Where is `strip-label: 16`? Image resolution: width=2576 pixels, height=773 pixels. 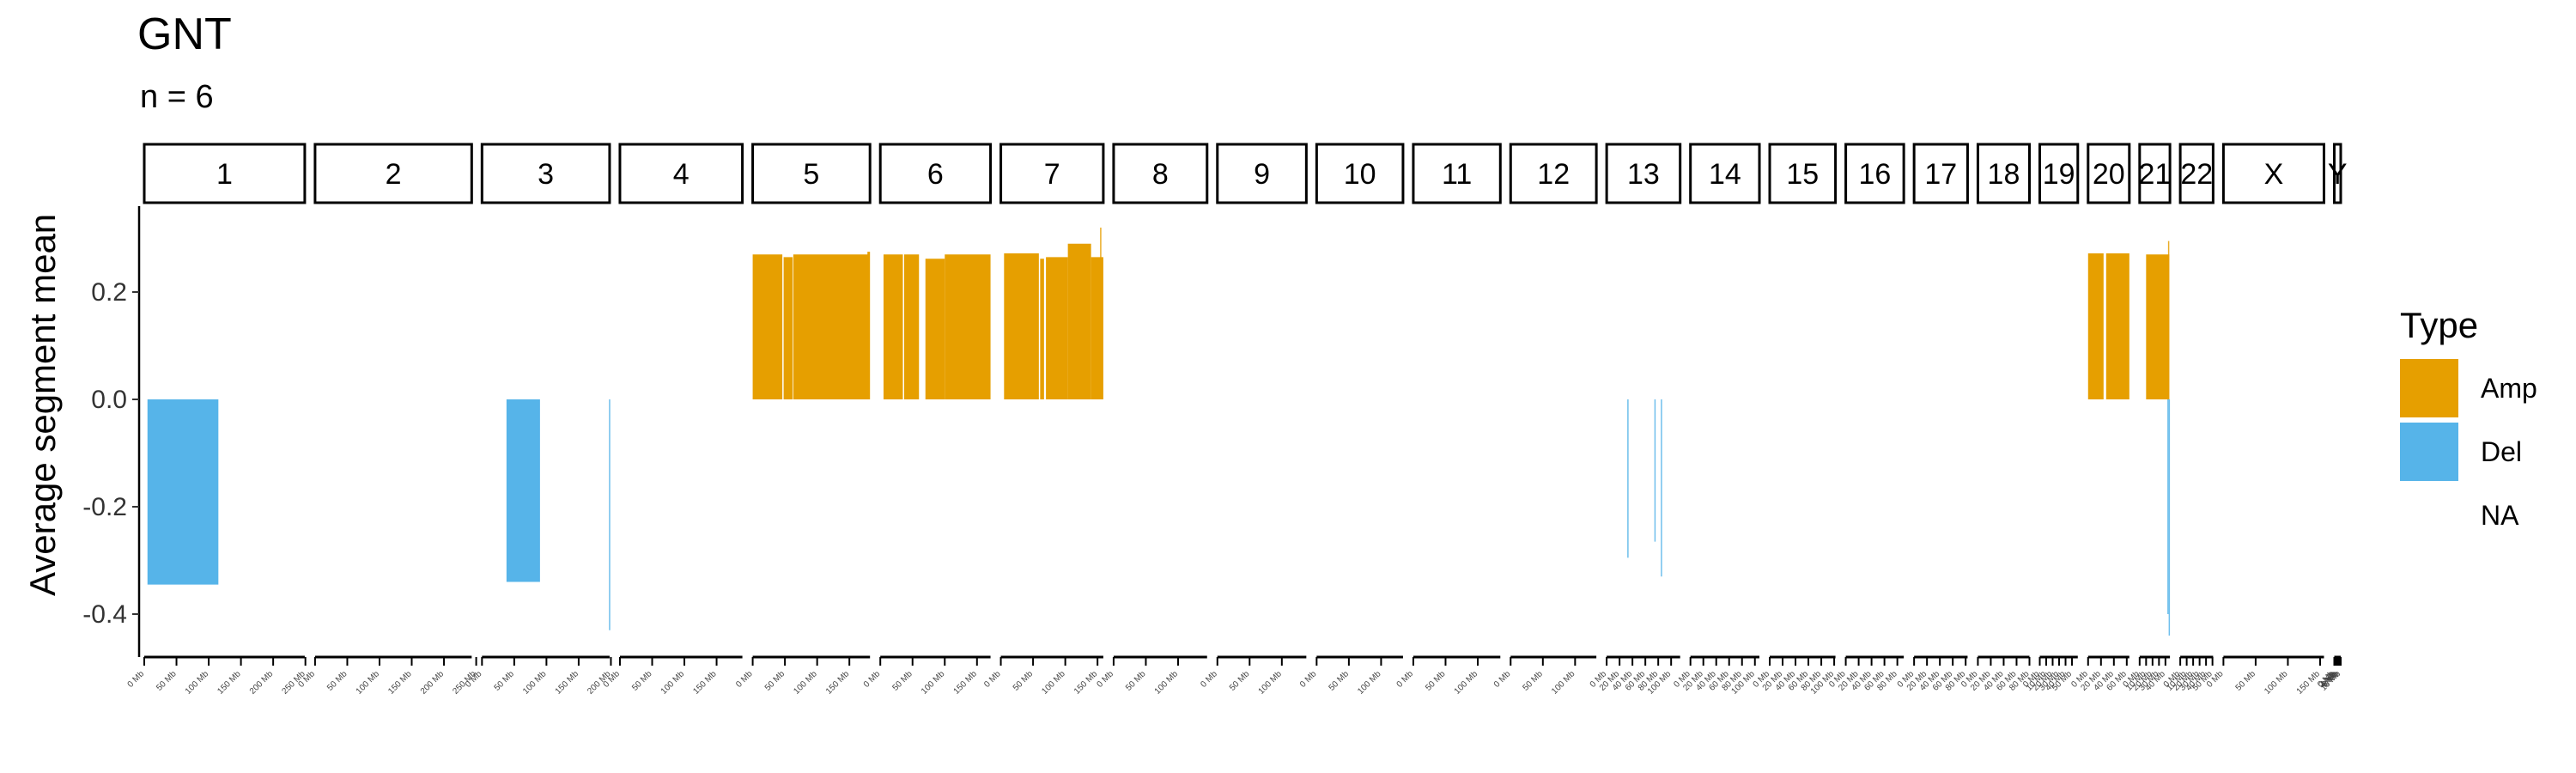
strip-label: 16 is located at coordinates (1874, 174).